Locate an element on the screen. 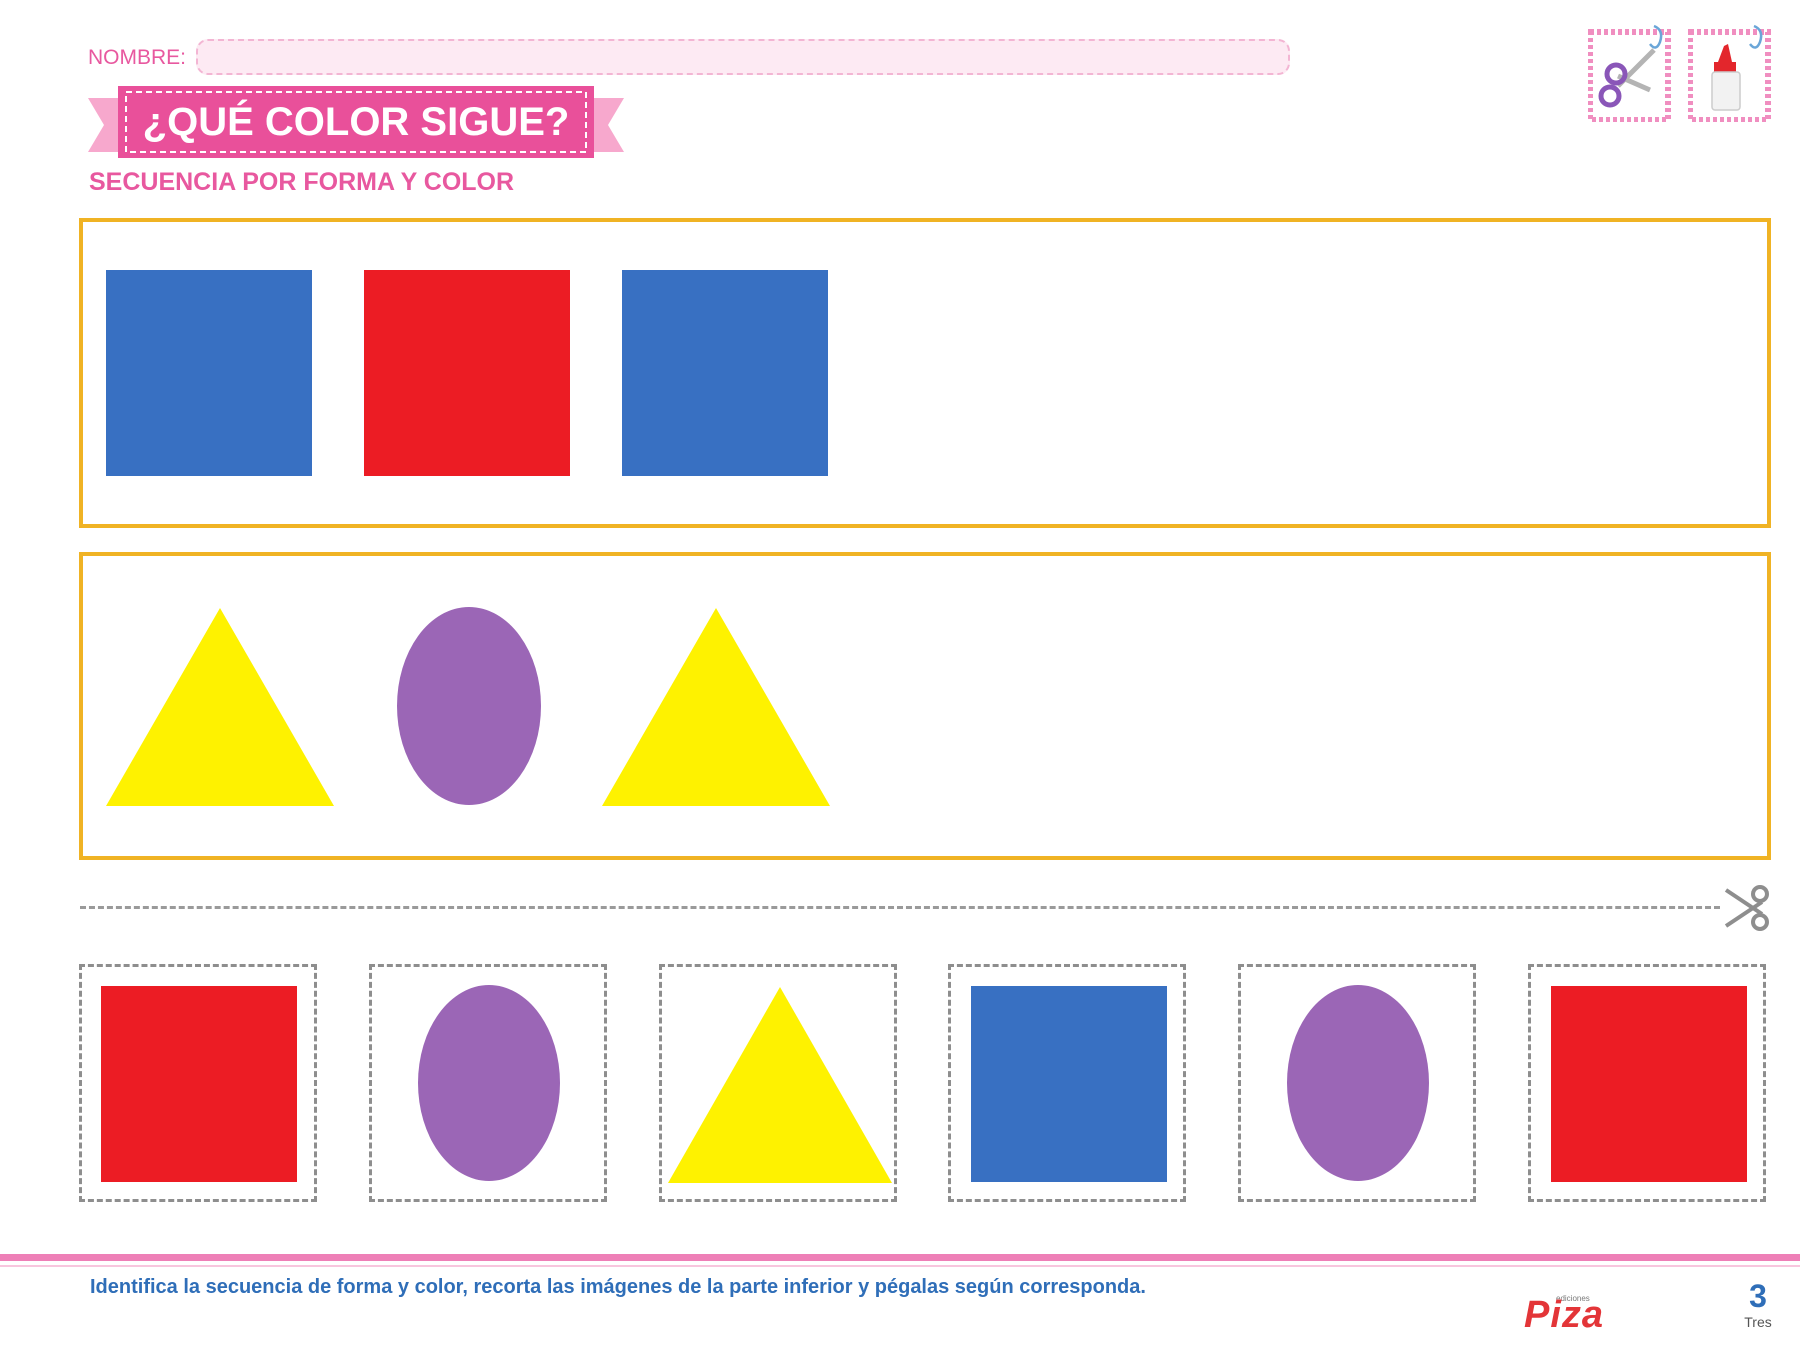  name-label: NOMBRE: is located at coordinates (137, 57).